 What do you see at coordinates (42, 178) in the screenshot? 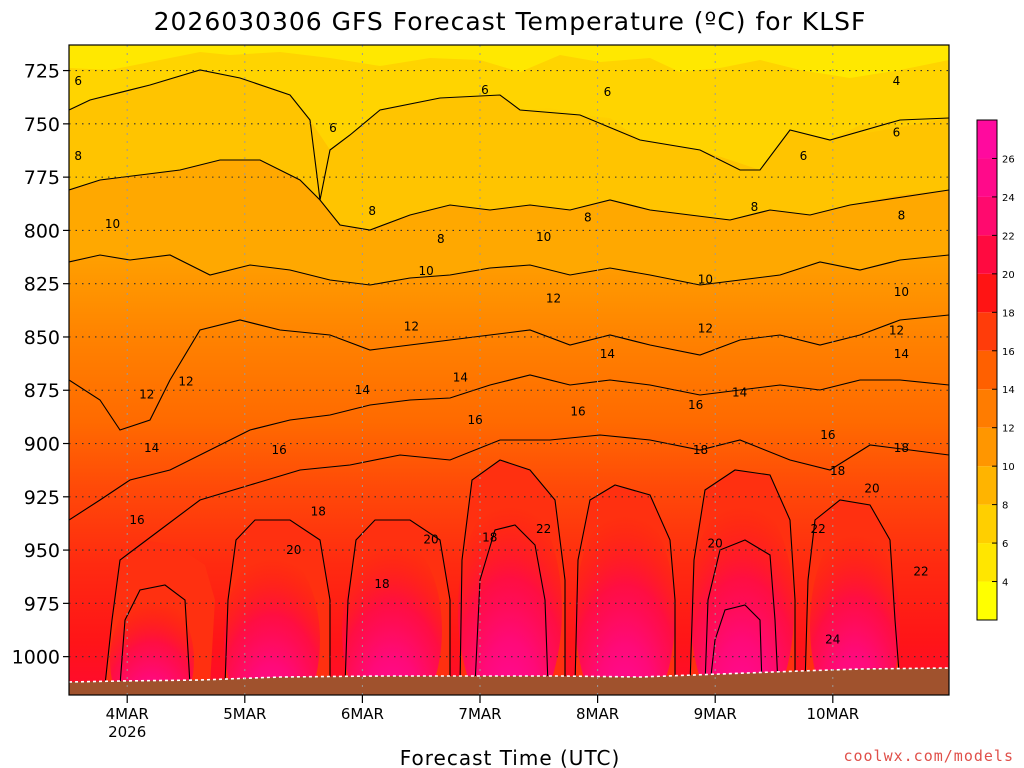
I see `y-tick-label: 775` at bounding box center [42, 178].